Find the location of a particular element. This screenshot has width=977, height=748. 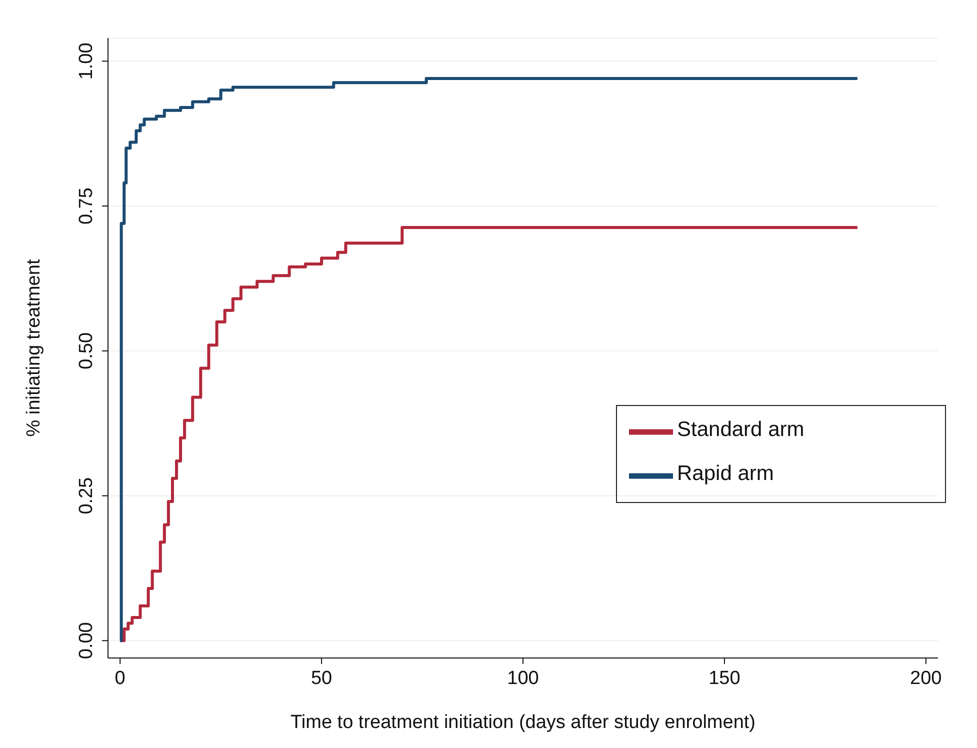

x-tick-label: 0 is located at coordinates (120, 678).